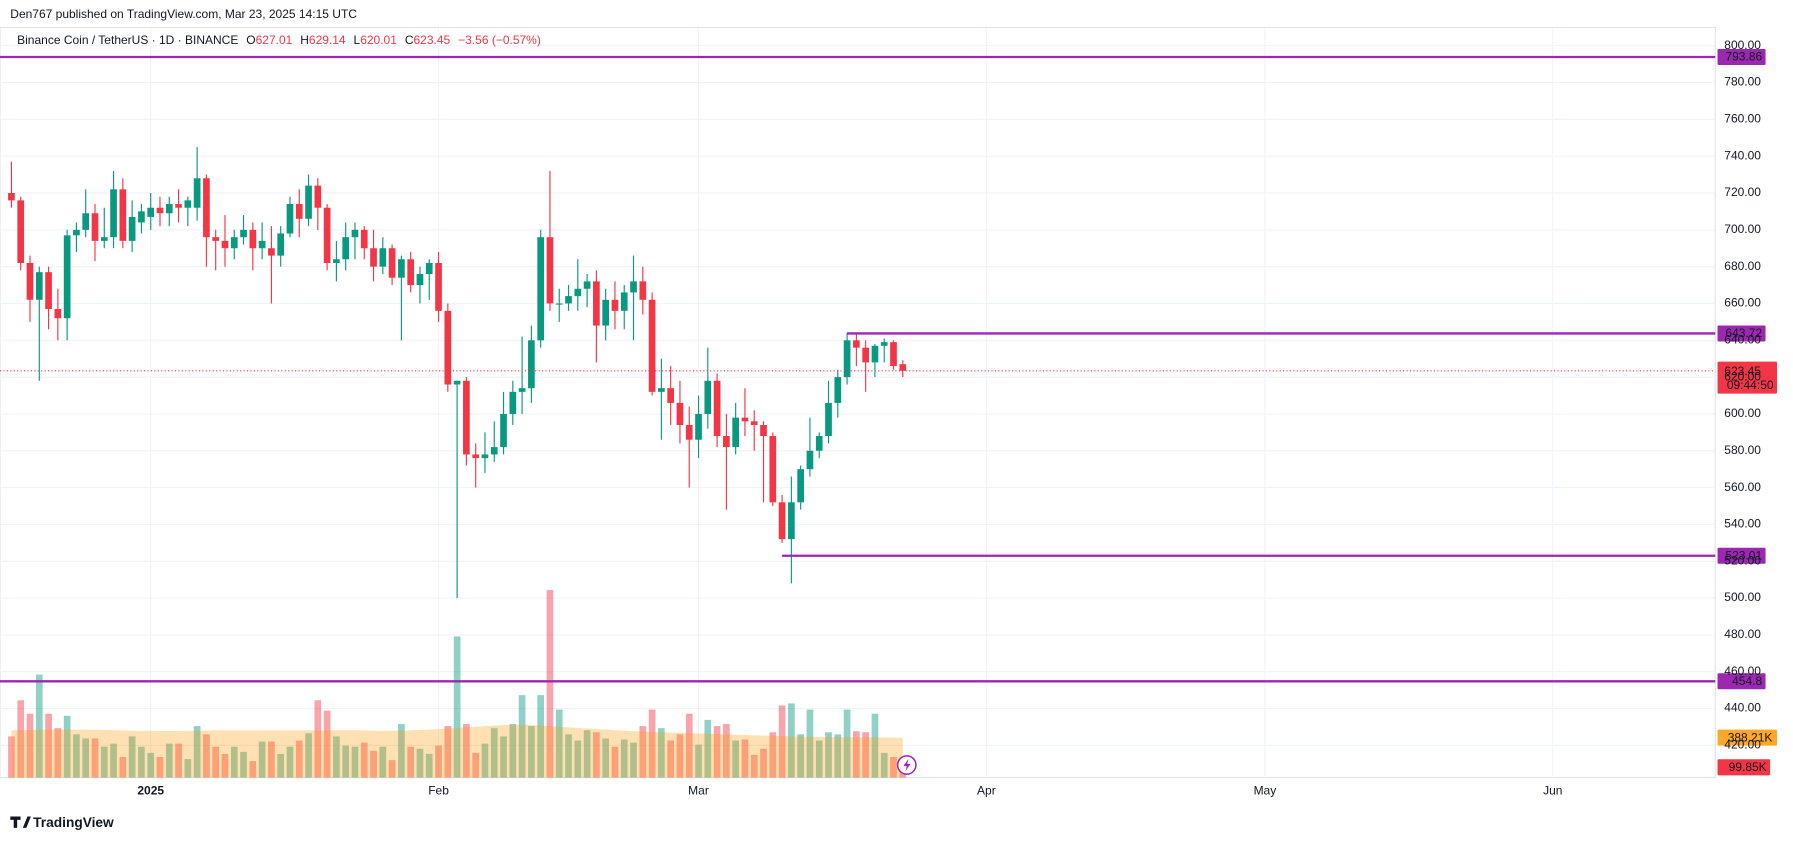 The image size is (1793, 842). I want to click on y-tick-label: 580.00, so click(1742, 450).